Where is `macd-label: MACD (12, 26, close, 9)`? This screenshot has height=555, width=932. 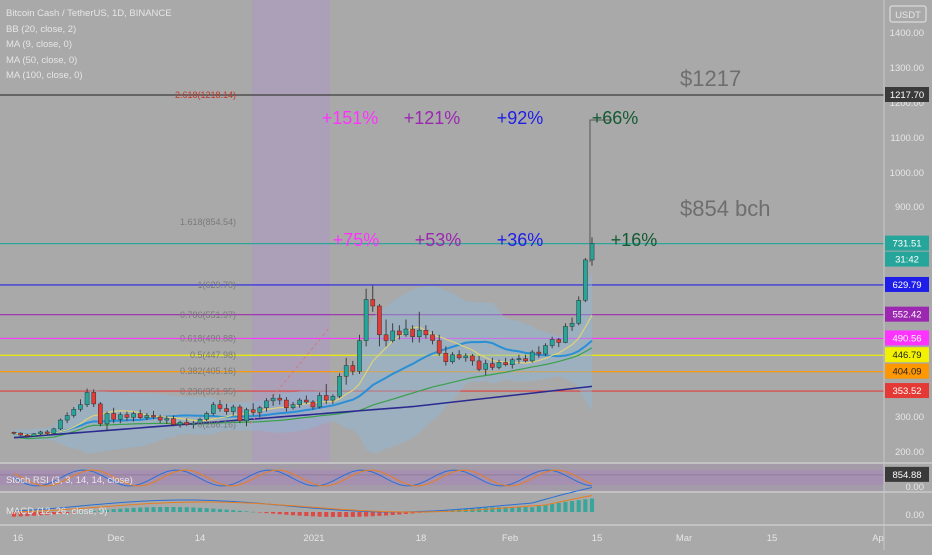
macd-label: MACD (12, 26, close, 9) is located at coordinates (56, 511).